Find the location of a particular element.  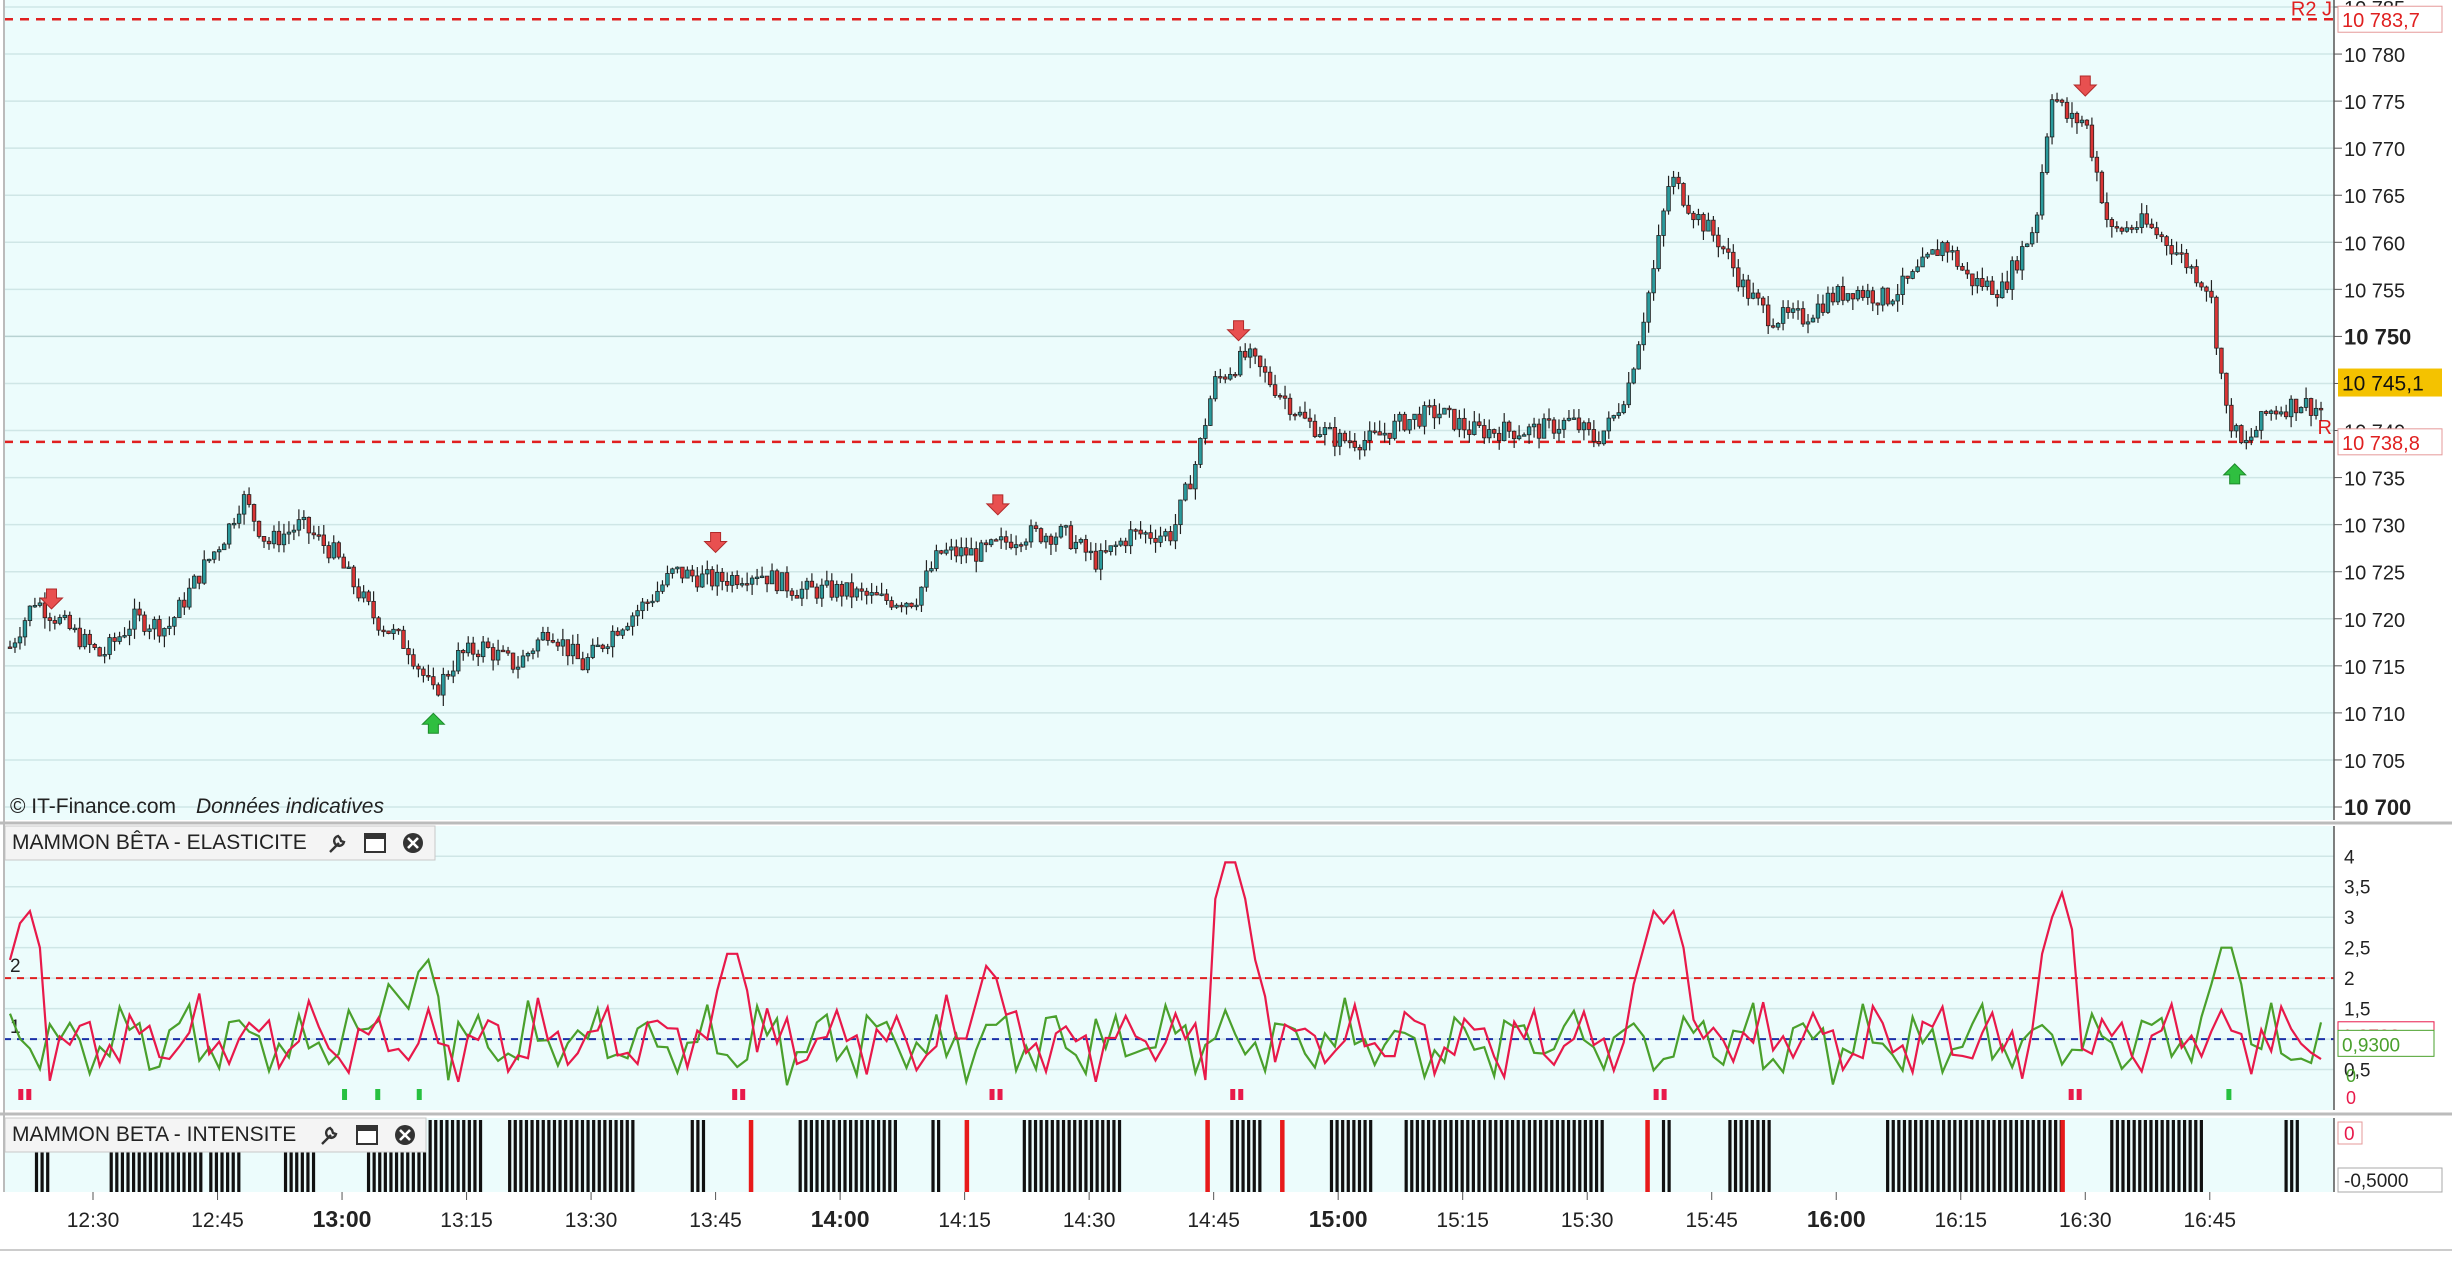

level-label: 10 783,7 is located at coordinates (2381, 21).